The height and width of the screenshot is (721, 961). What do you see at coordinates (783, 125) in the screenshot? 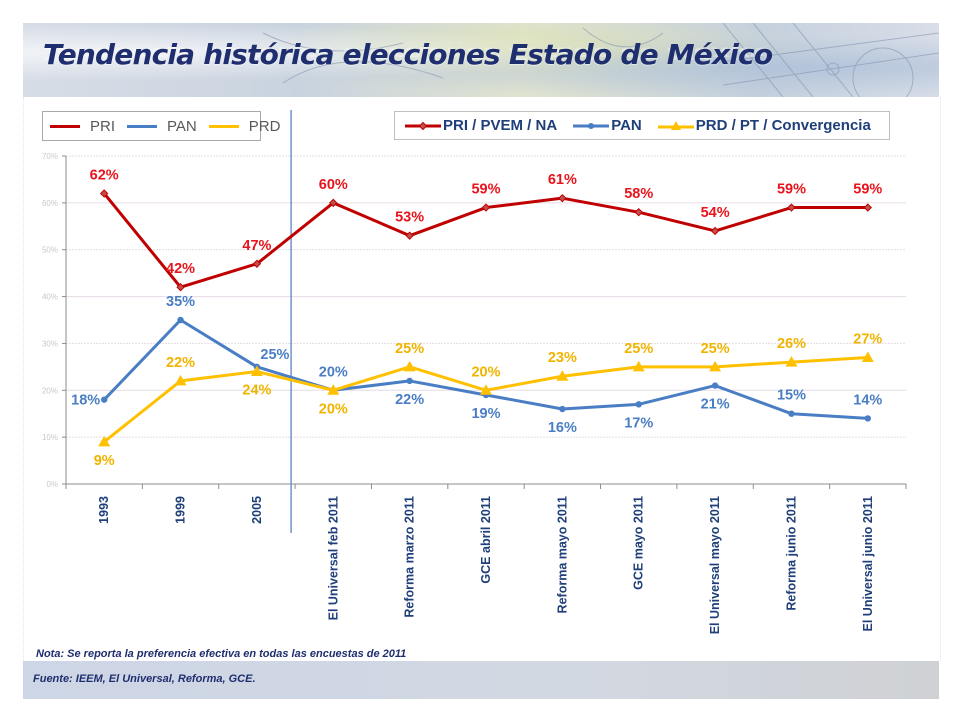
I see `legend-label-prd-pt-conv: PRD / PT / Convergencia` at bounding box center [783, 125].